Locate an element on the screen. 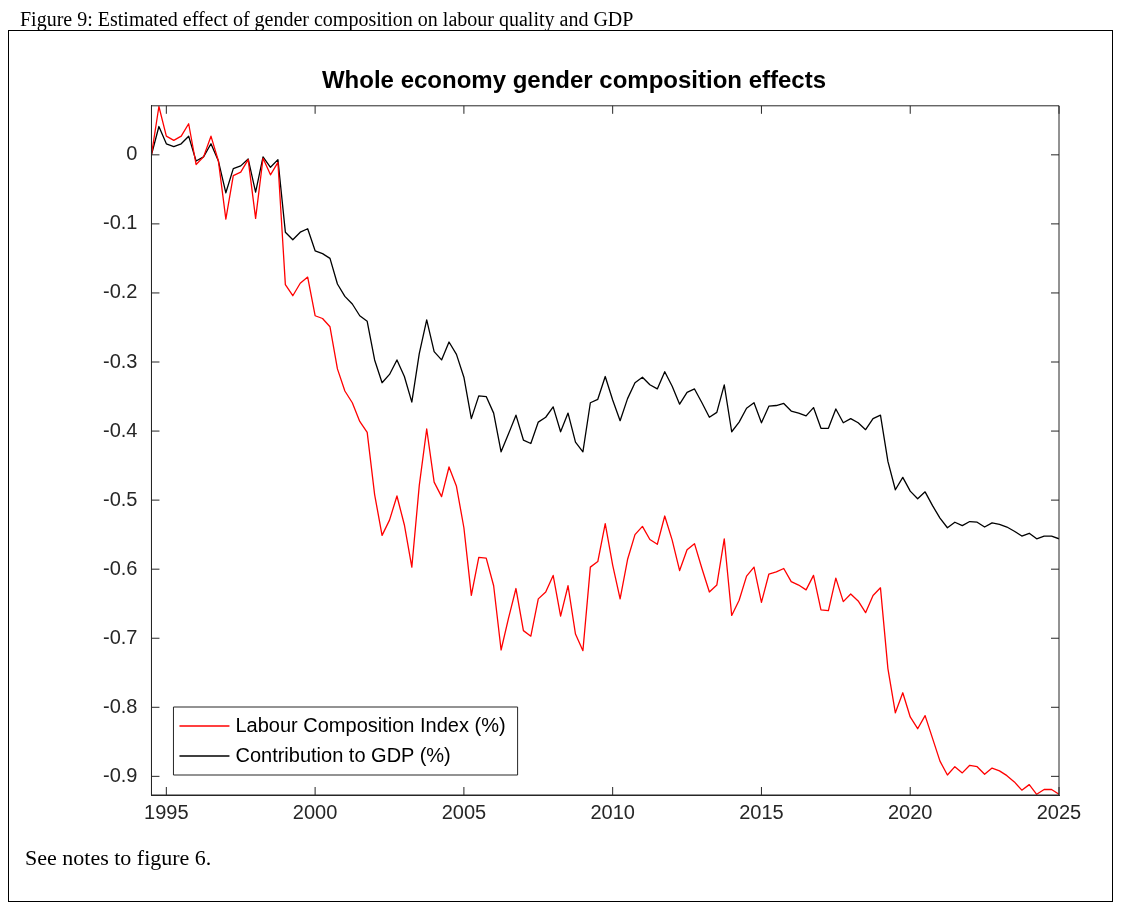 Image resolution: width=1125 pixels, height=909 pixels. legend-label: Labour Composition Index (%) is located at coordinates (370, 724).